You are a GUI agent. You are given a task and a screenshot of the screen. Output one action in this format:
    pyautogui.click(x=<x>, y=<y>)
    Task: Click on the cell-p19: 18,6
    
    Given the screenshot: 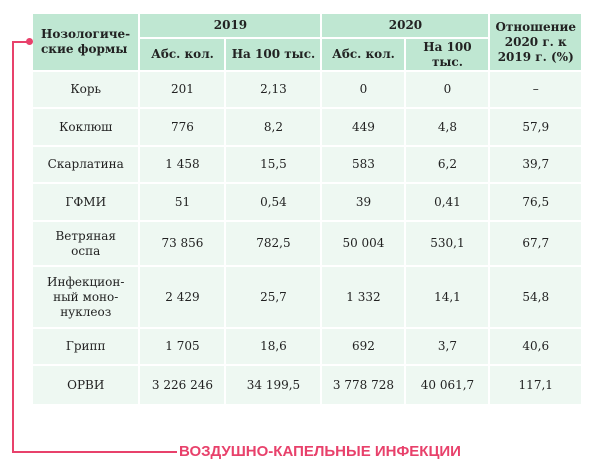 What is the action you would take?
    pyautogui.click(x=273, y=346)
    